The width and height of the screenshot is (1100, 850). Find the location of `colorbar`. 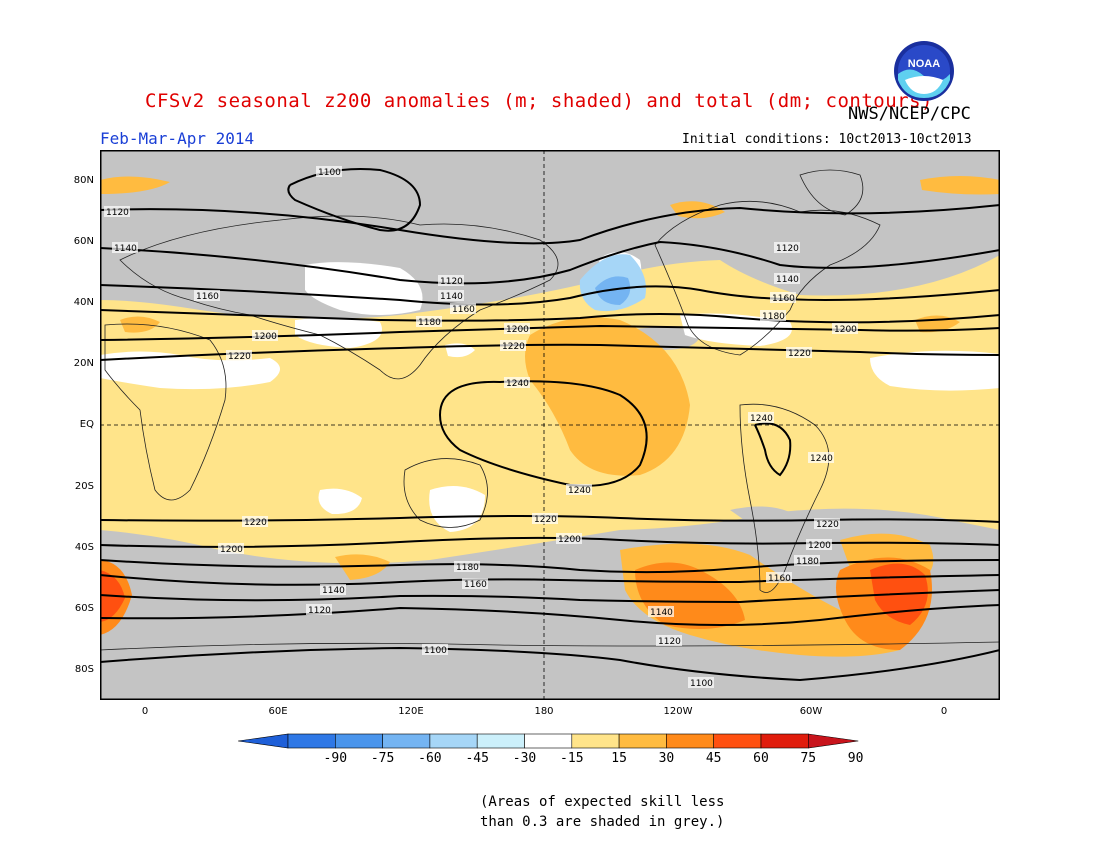

colorbar is located at coordinates (548, 741).